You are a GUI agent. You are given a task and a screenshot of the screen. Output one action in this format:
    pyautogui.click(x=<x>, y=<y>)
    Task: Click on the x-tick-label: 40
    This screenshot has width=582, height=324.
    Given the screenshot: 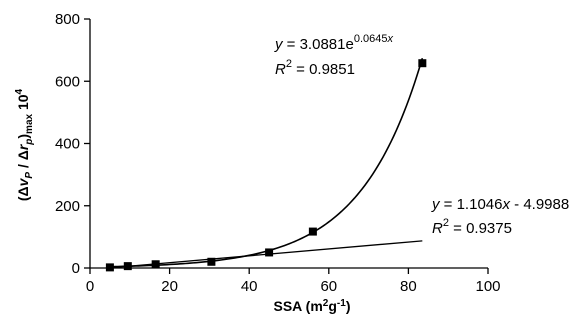 What is the action you would take?
    pyautogui.click(x=249, y=286)
    